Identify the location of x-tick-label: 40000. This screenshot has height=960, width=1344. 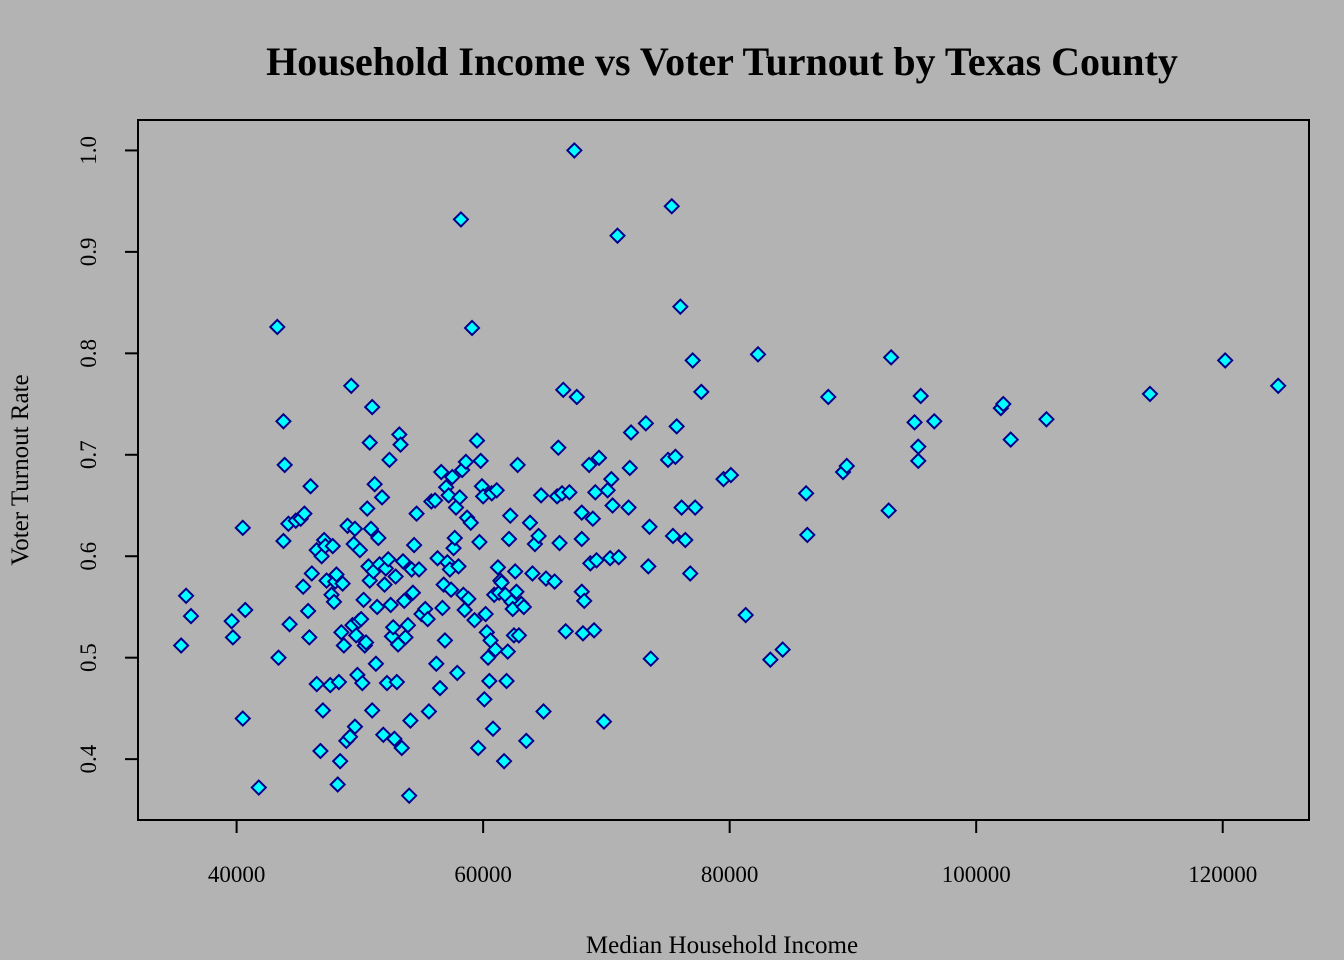
(237, 874).